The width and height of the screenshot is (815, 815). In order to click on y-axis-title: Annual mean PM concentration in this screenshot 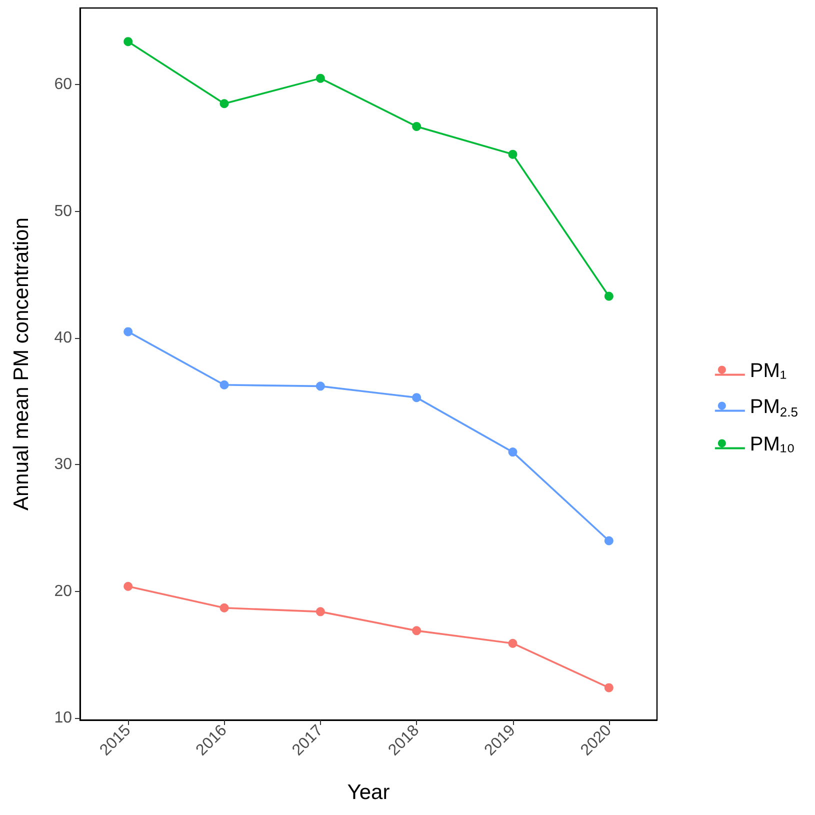, I will do `click(21, 364)`.